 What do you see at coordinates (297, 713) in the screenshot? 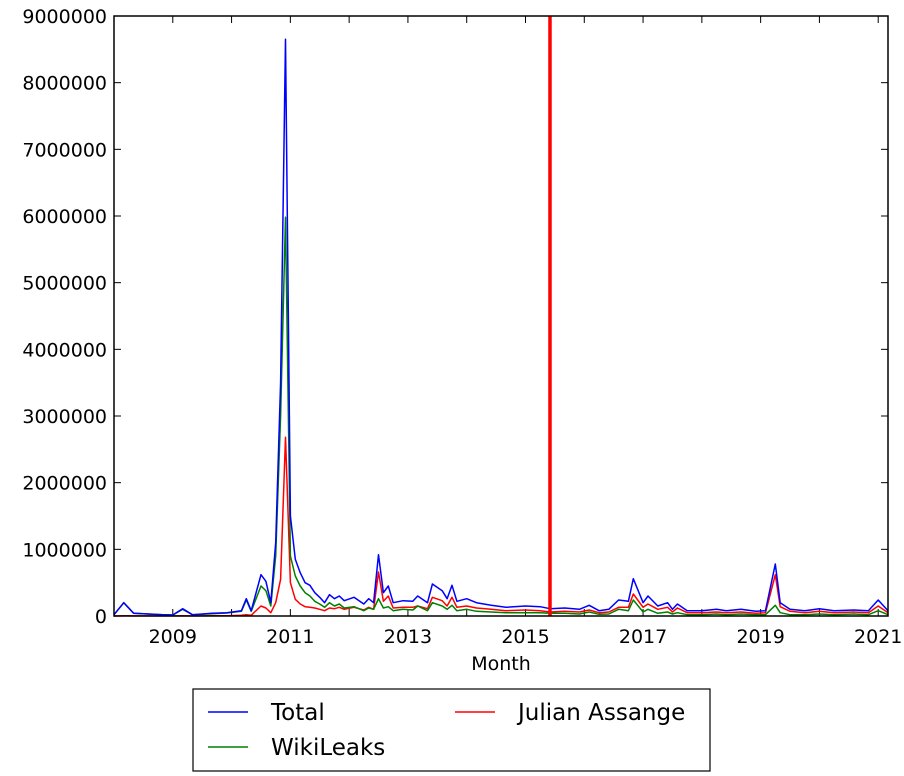
I see `legend-label: Total` at bounding box center [297, 713].